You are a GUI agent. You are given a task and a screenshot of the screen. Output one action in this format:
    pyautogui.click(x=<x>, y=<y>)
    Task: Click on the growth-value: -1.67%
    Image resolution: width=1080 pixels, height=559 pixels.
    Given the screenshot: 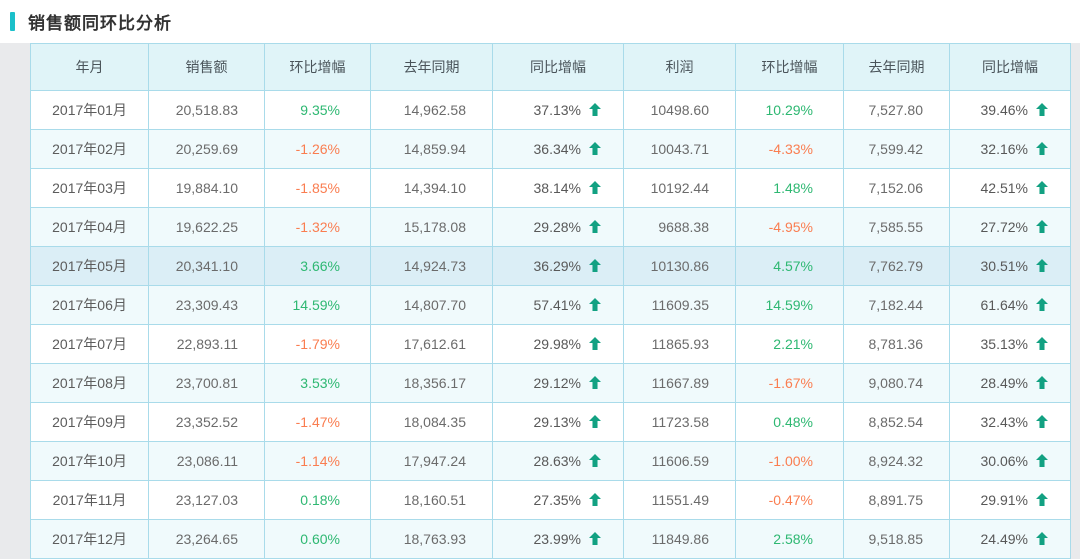 What is the action you would take?
    pyautogui.click(x=790, y=383)
    